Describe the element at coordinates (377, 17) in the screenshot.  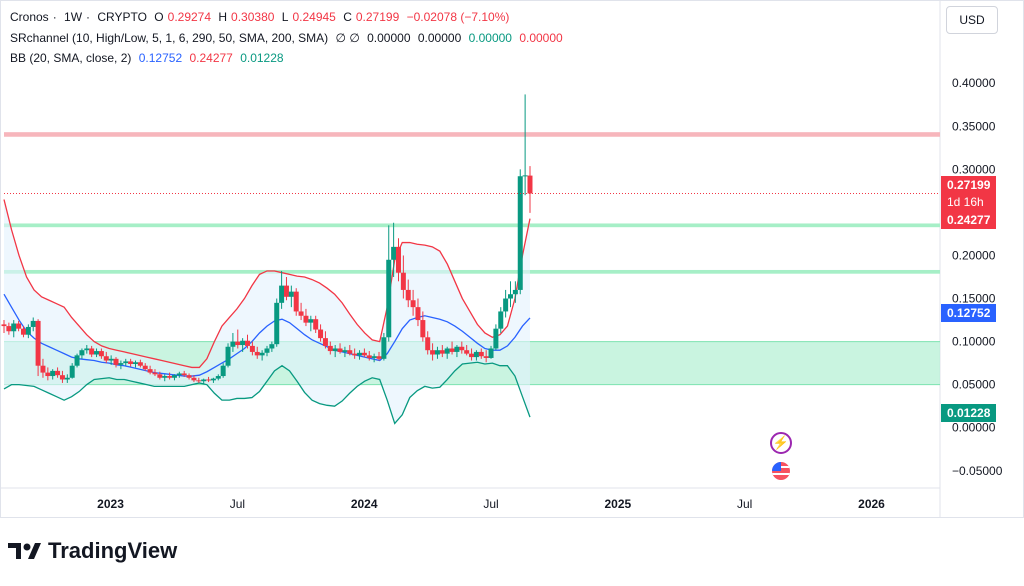
I see `close-value: 0.27199` at that location.